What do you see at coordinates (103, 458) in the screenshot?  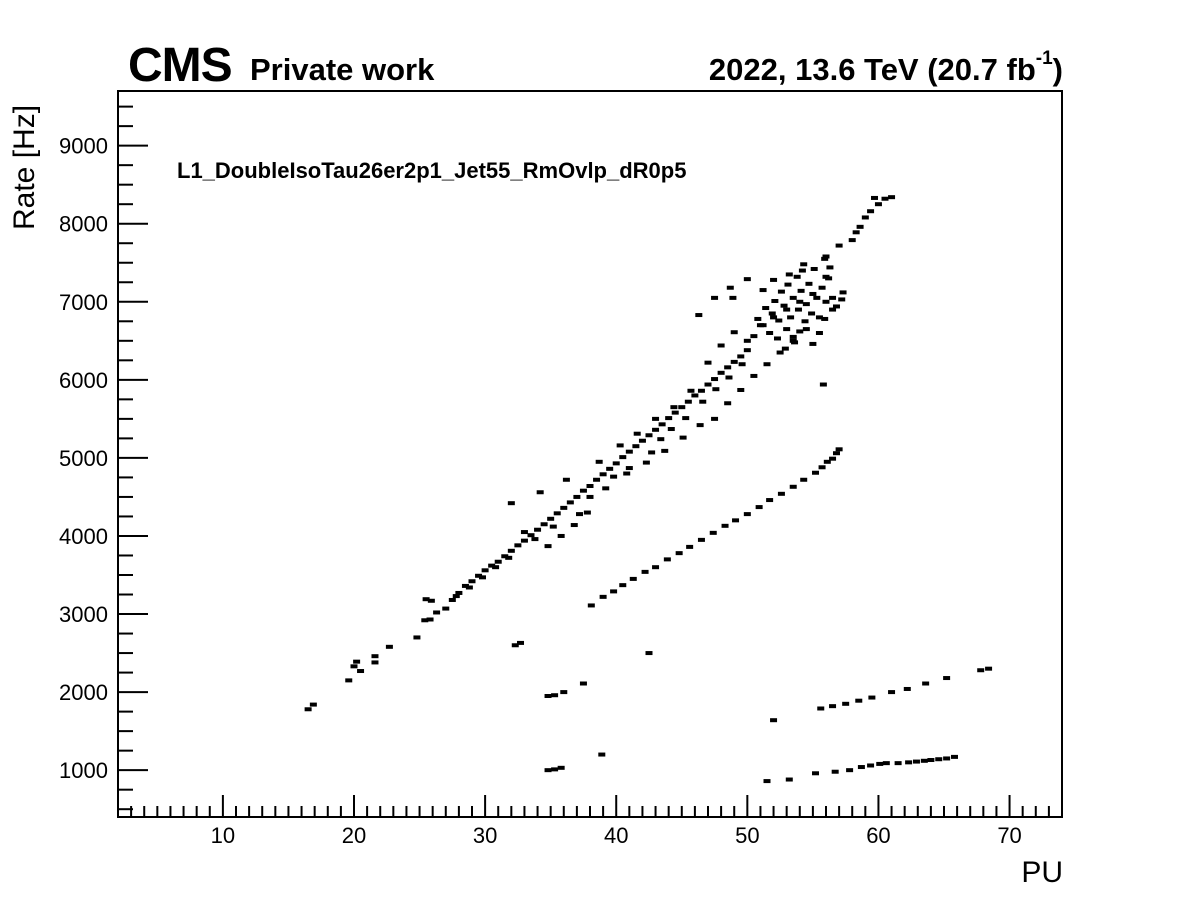 I see `y-axis: 1000 2000 3000 4000 5000 6000 7000 8000 9000` at bounding box center [103, 458].